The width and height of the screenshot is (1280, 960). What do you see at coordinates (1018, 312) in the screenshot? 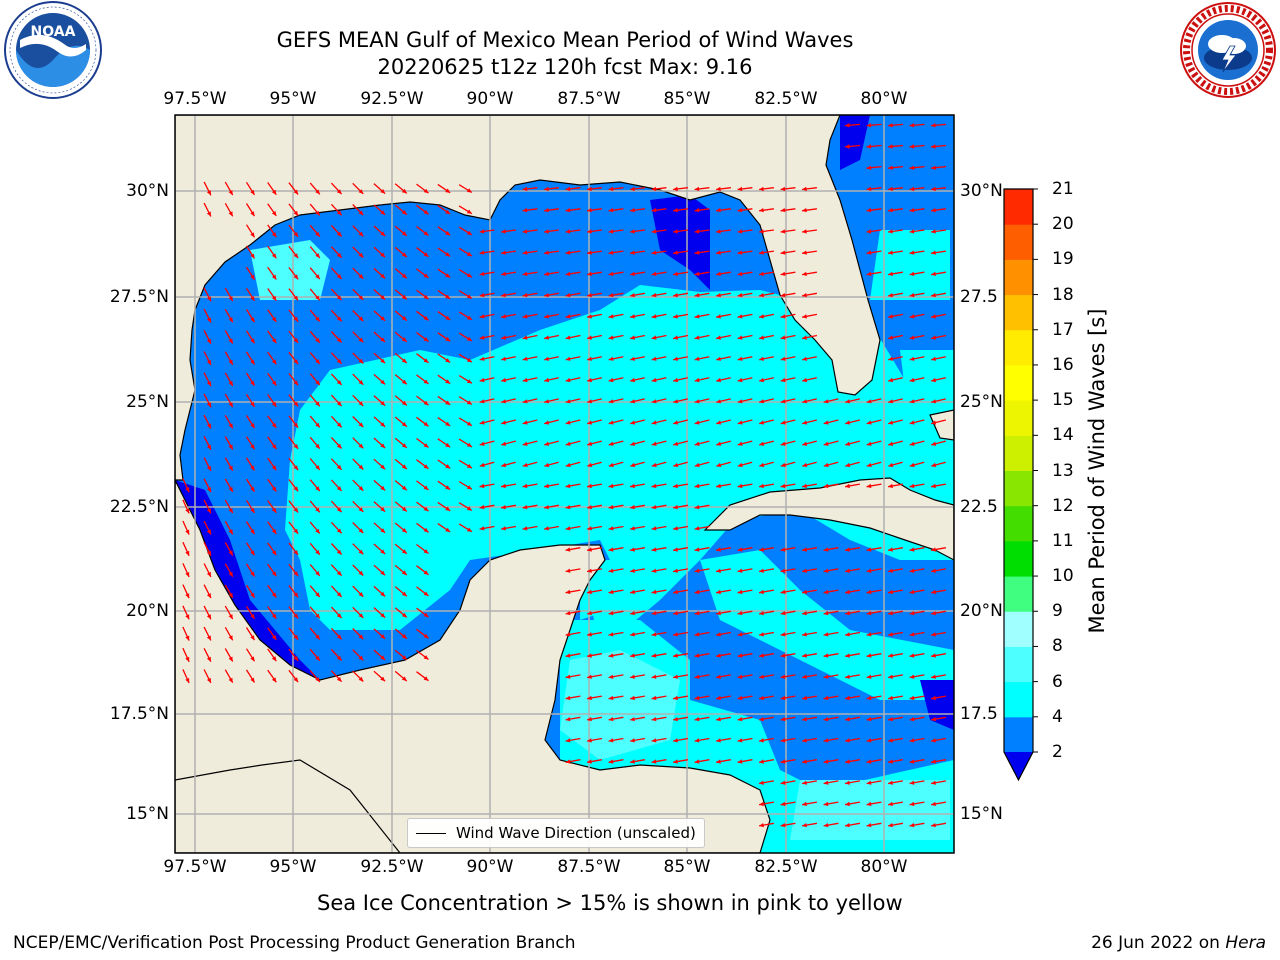
I see `colorbar-segment` at bounding box center [1018, 312].